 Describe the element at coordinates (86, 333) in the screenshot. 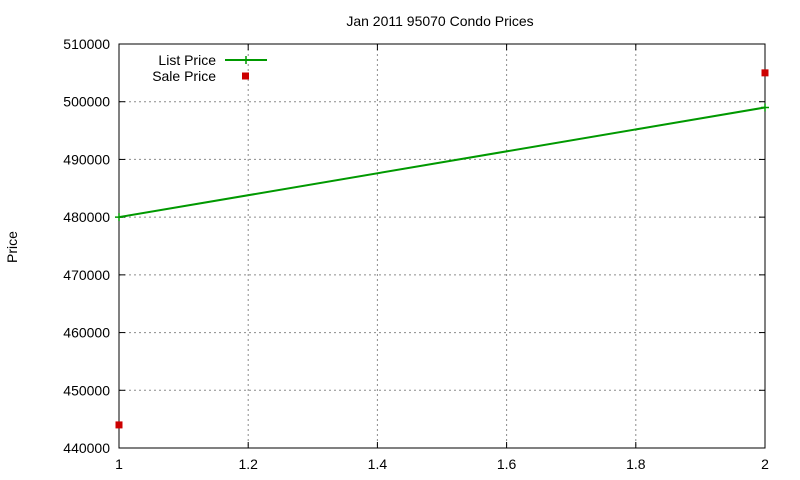

I see `y-tick-label: 460000` at that location.